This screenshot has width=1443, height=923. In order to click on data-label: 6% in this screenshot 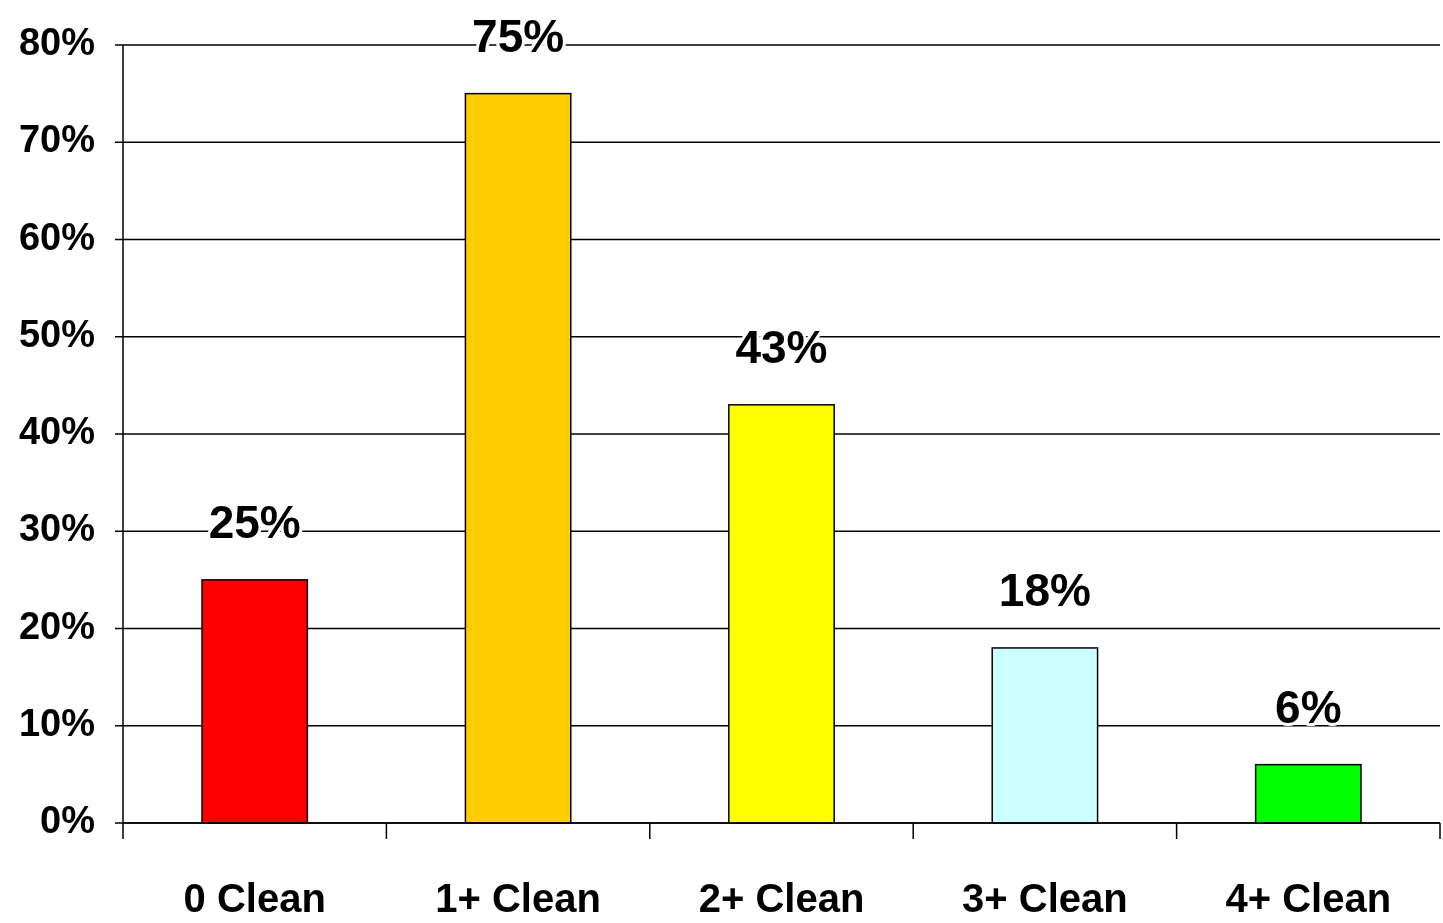, I will do `click(1308, 706)`.